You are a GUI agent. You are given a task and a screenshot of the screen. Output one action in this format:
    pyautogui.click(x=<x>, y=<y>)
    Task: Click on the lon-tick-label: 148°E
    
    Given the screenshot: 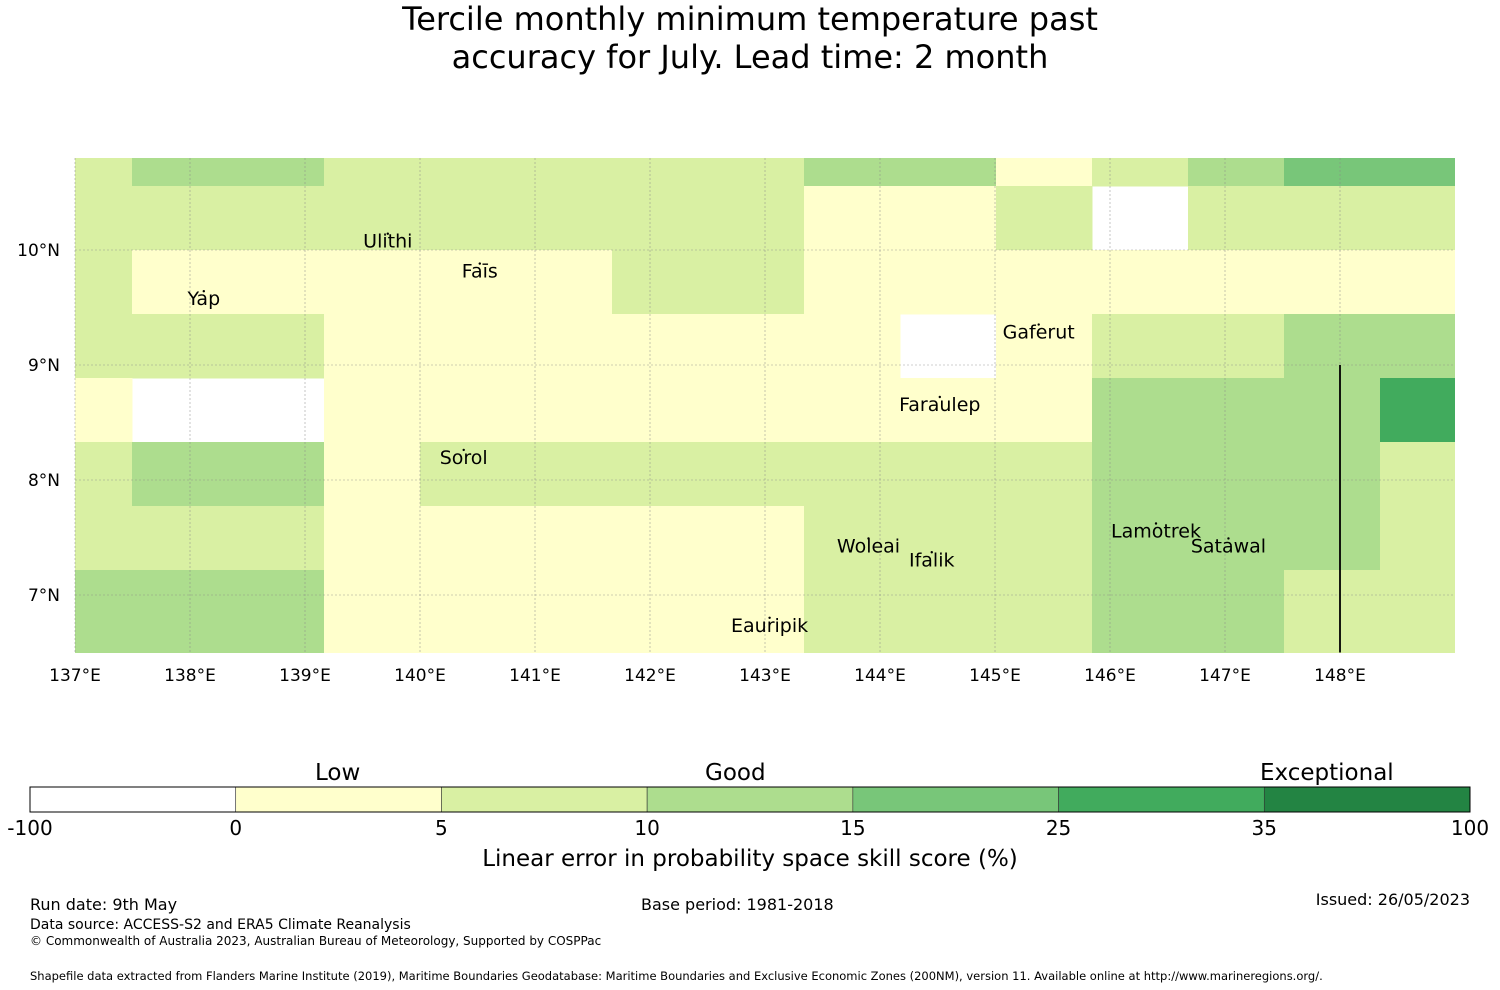 What is the action you would take?
    pyautogui.click(x=1340, y=676)
    